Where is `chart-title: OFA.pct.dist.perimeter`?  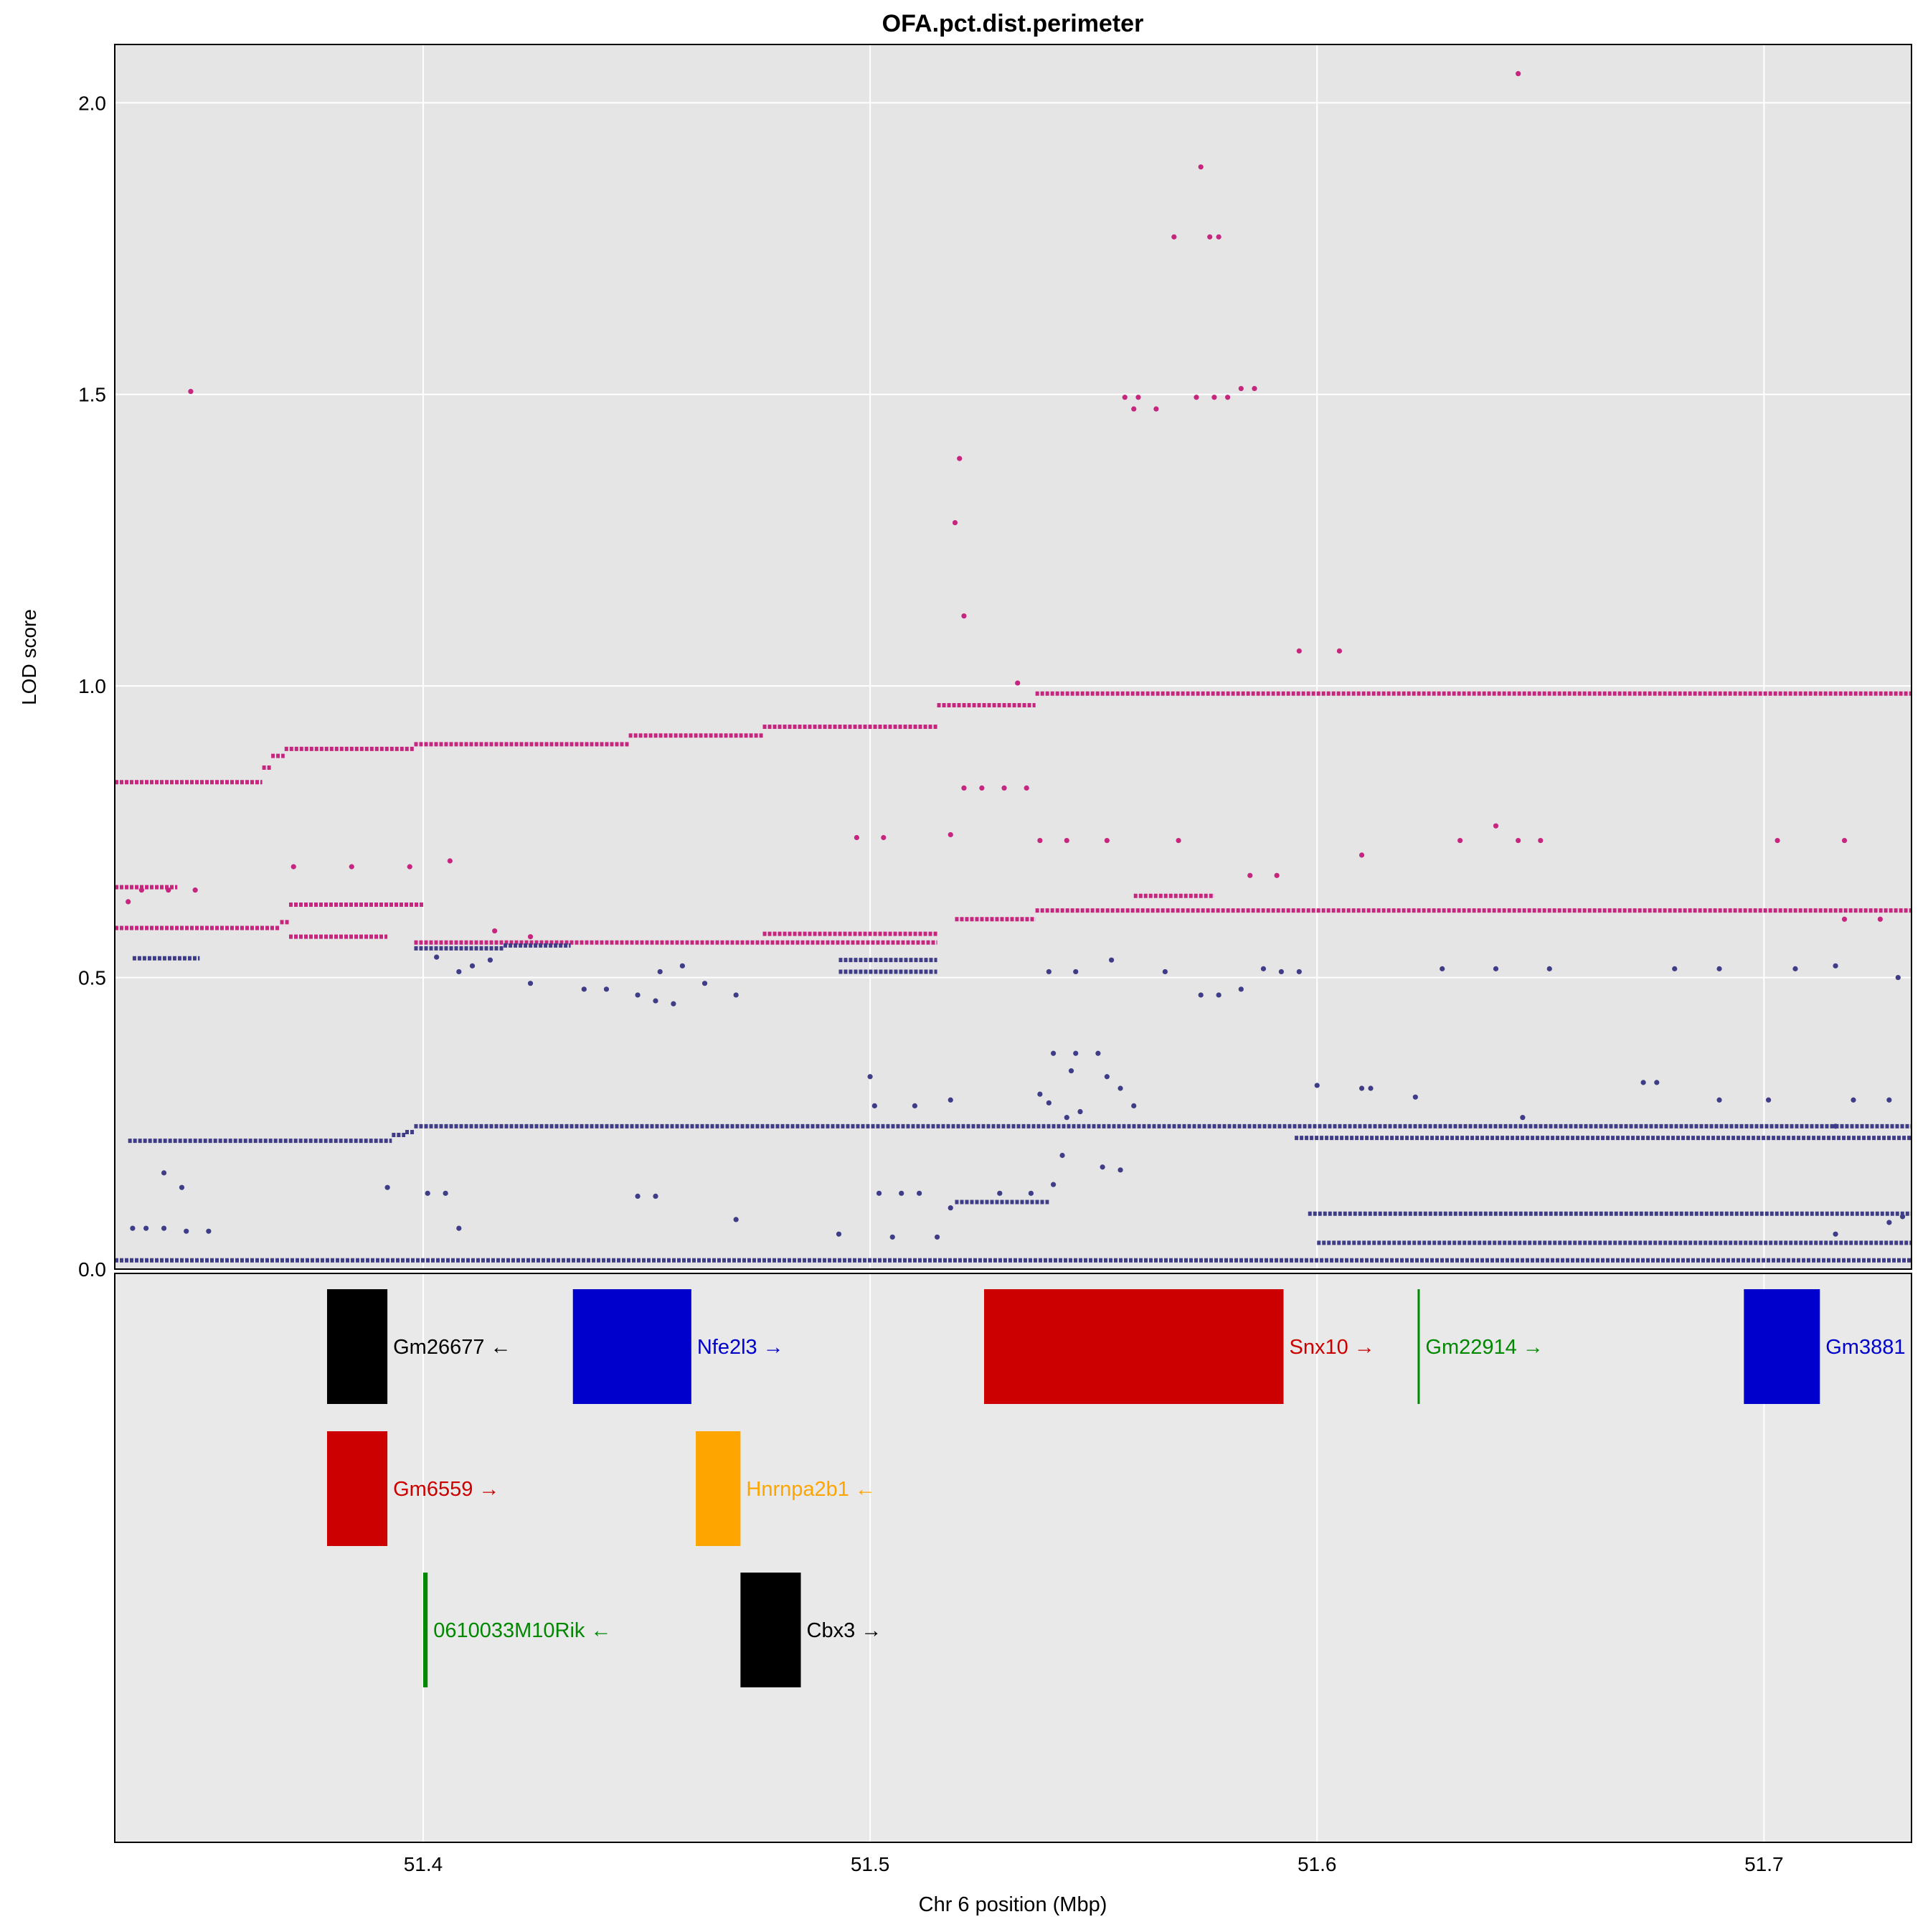
chart-title: OFA.pct.dist.perimeter is located at coordinates (1013, 24).